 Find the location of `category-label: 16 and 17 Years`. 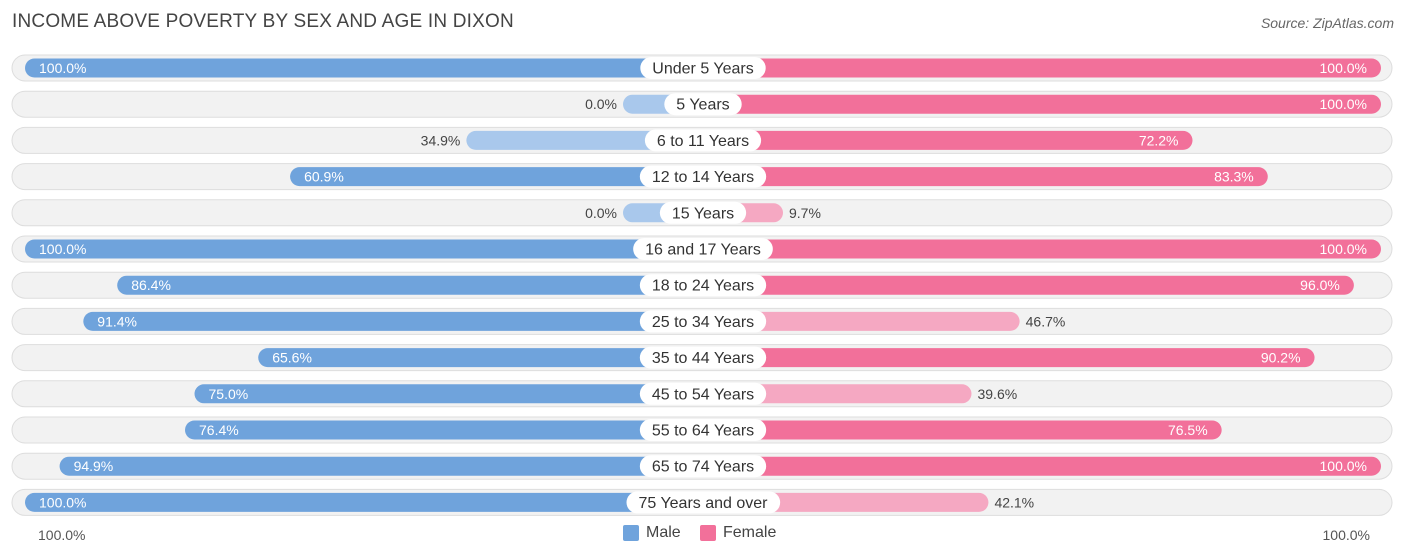

category-label: 16 and 17 Years is located at coordinates (703, 250).